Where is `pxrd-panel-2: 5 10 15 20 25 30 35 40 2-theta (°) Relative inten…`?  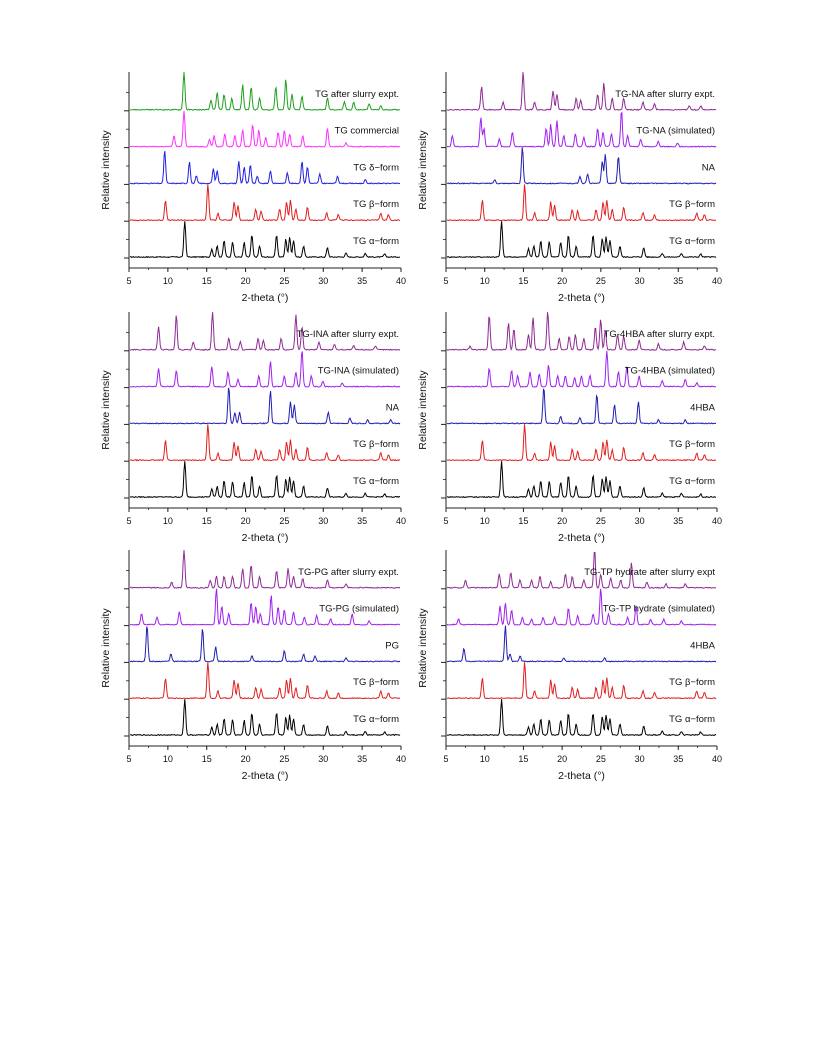
pxrd-panel-2: 5 10 15 20 25 30 35 40 2-theta (°) Relative inten… is located at coordinates (569, 188).